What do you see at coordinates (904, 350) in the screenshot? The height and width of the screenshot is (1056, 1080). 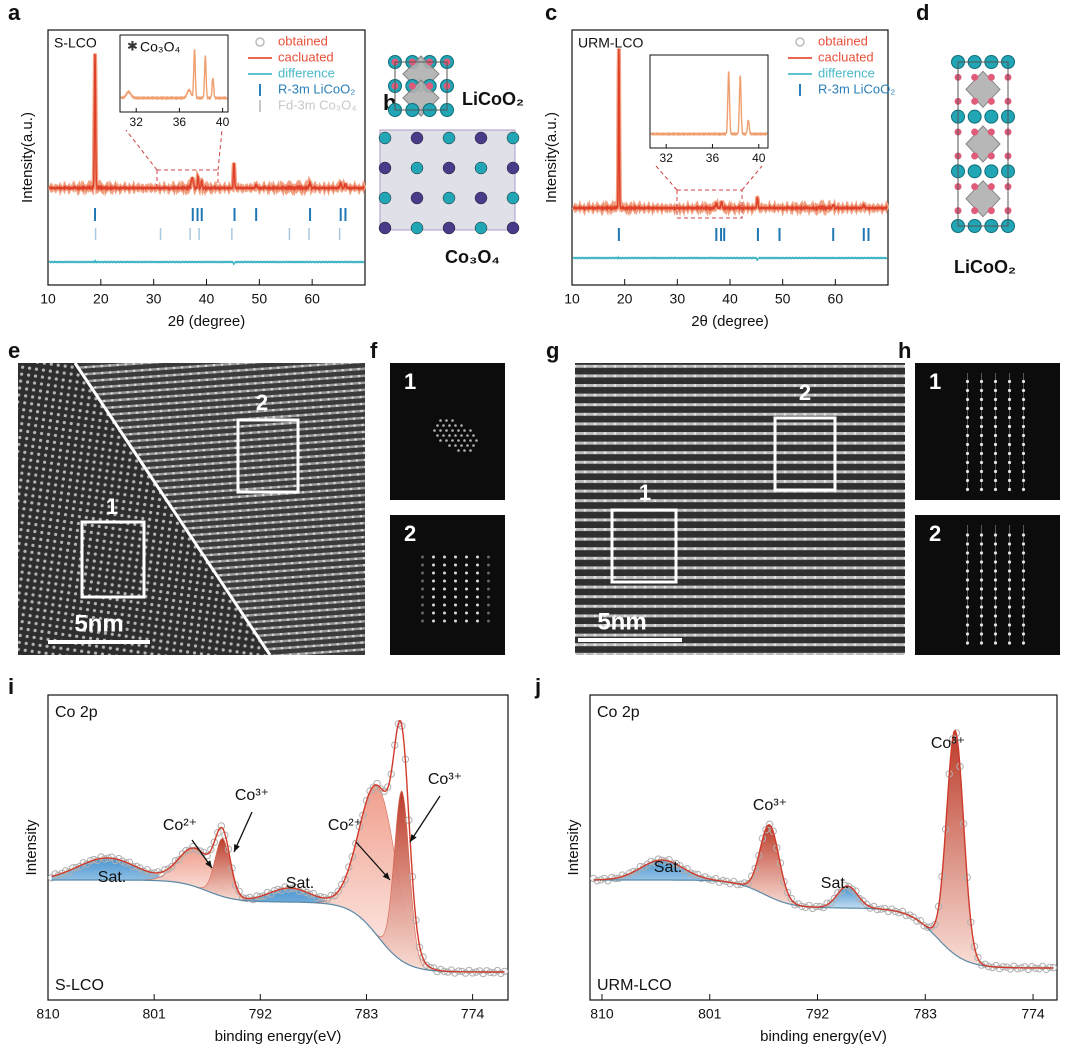 I see `panel-letter: h` at bounding box center [904, 350].